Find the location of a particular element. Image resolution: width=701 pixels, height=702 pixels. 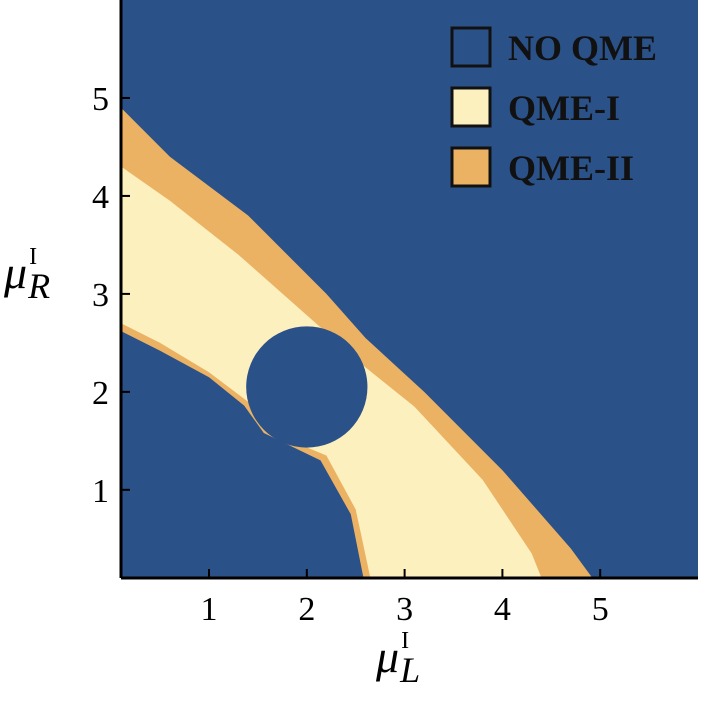

x-tick-label: 4 is located at coordinates (502, 609).